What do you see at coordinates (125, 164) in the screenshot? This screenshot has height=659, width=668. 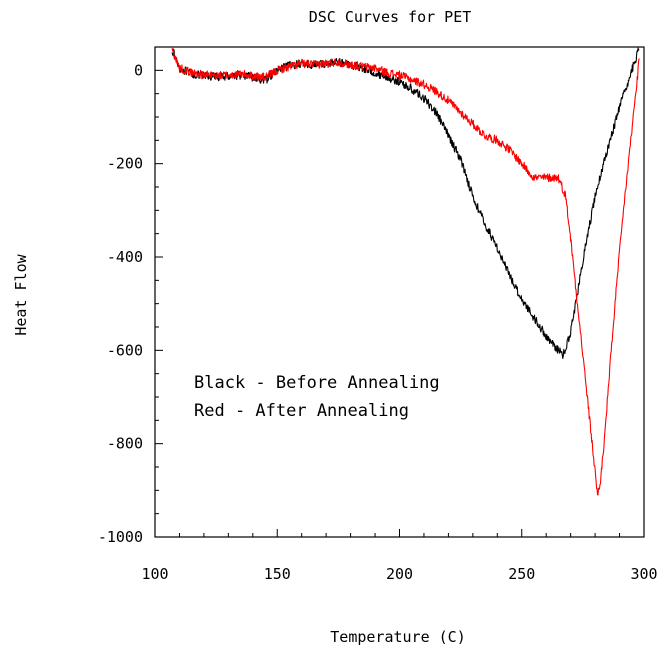 I see `y-tick-label: -200` at bounding box center [125, 164].